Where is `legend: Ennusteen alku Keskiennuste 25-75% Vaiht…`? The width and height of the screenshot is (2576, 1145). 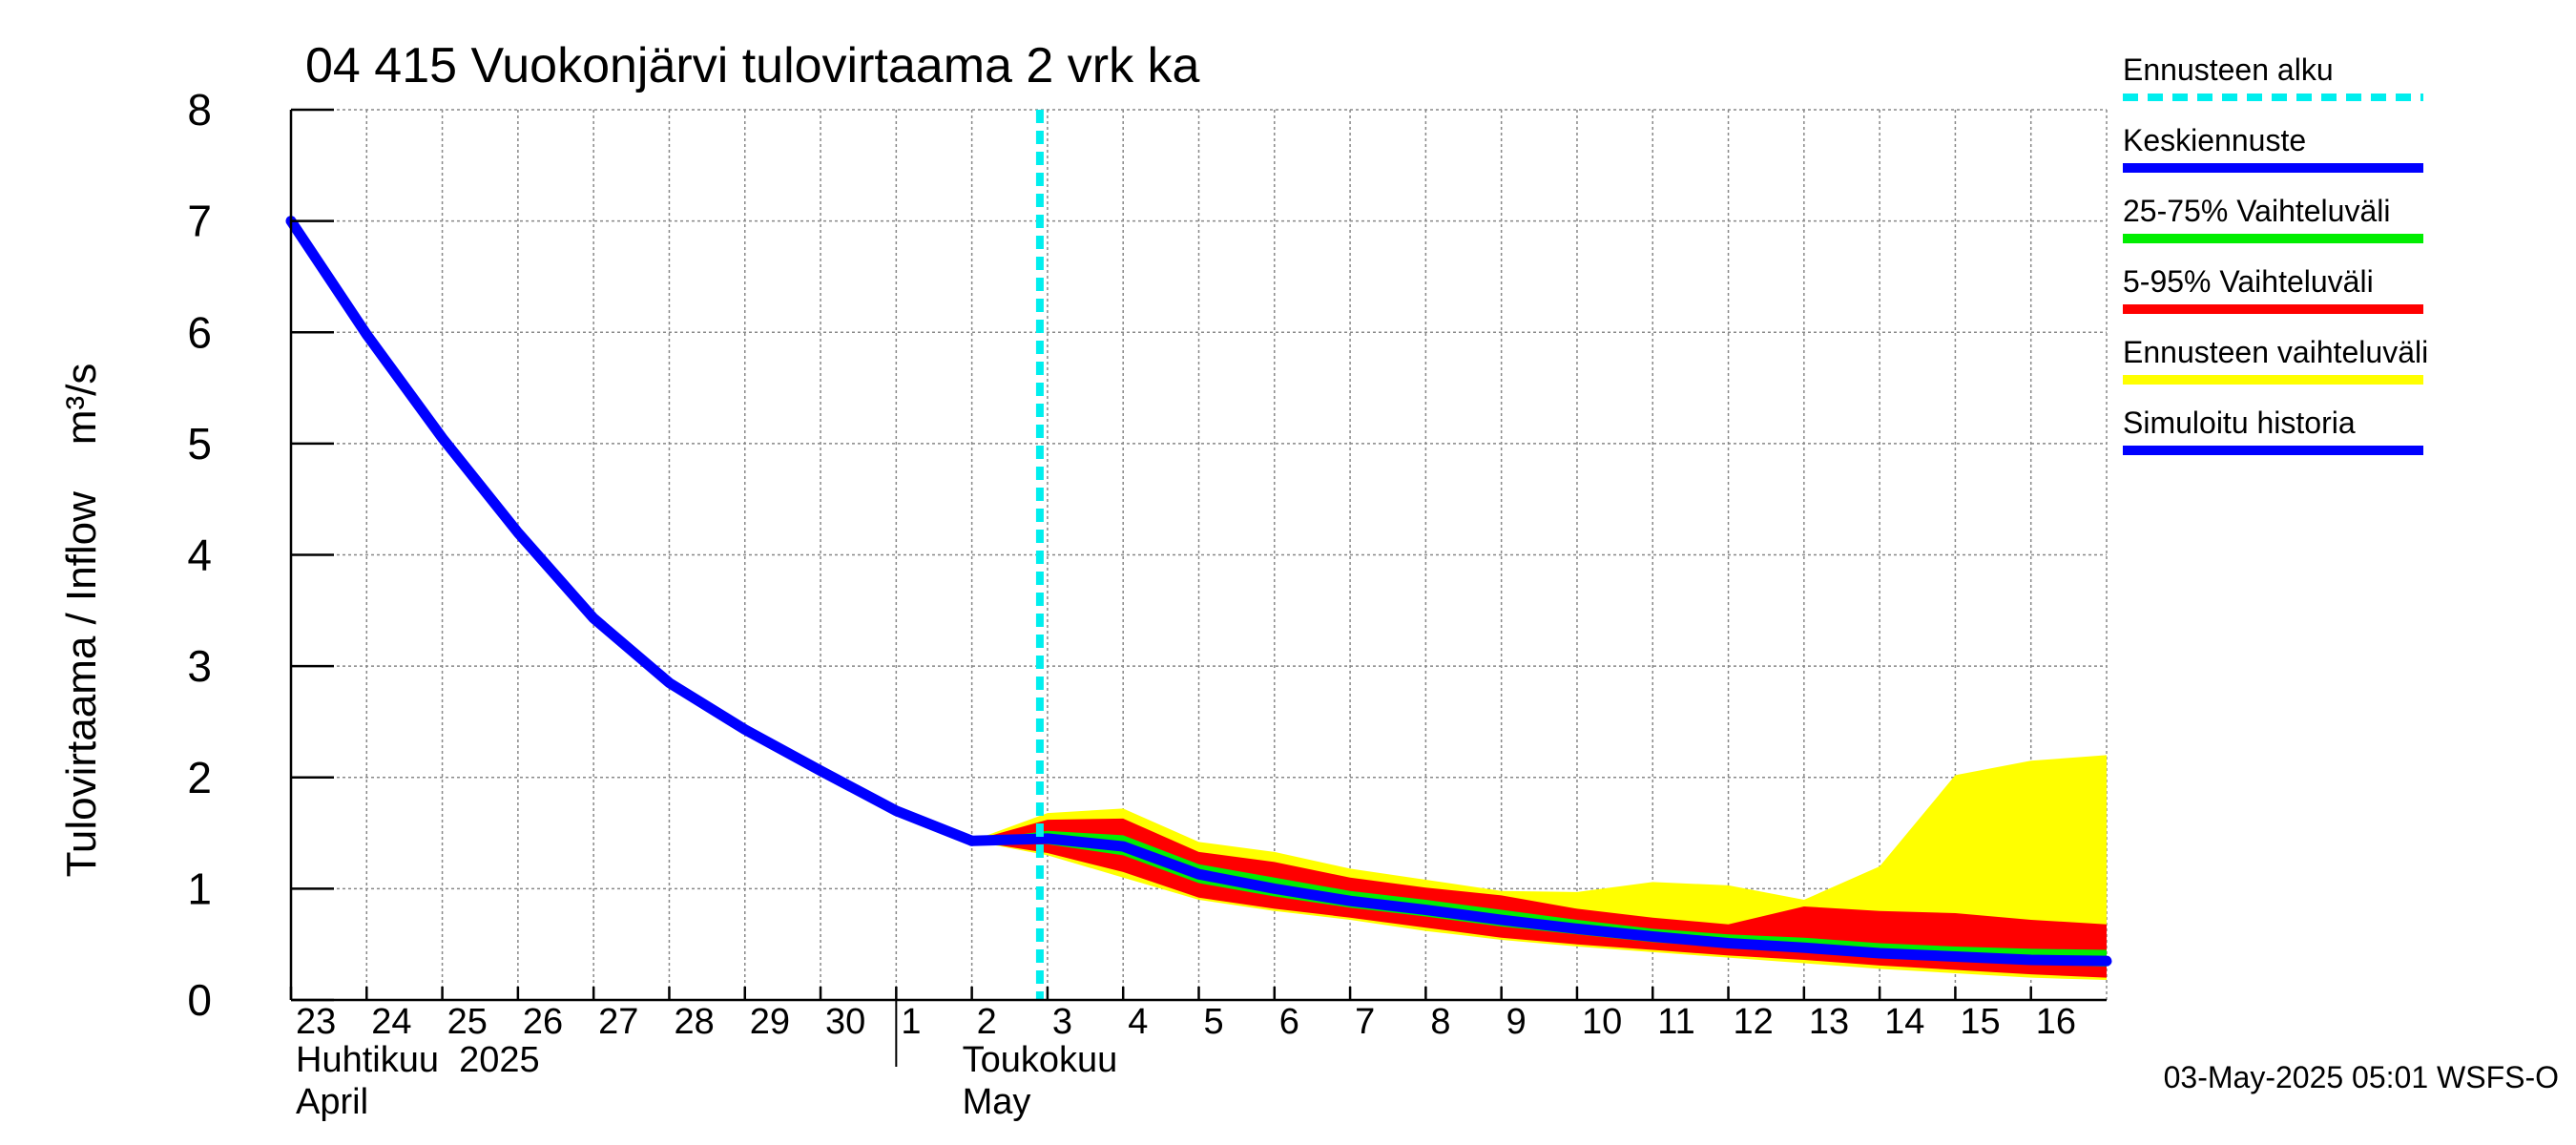
legend: Ennusteen alku Keskiennuste 25-75% Vaiht… is located at coordinates (2275, 254).